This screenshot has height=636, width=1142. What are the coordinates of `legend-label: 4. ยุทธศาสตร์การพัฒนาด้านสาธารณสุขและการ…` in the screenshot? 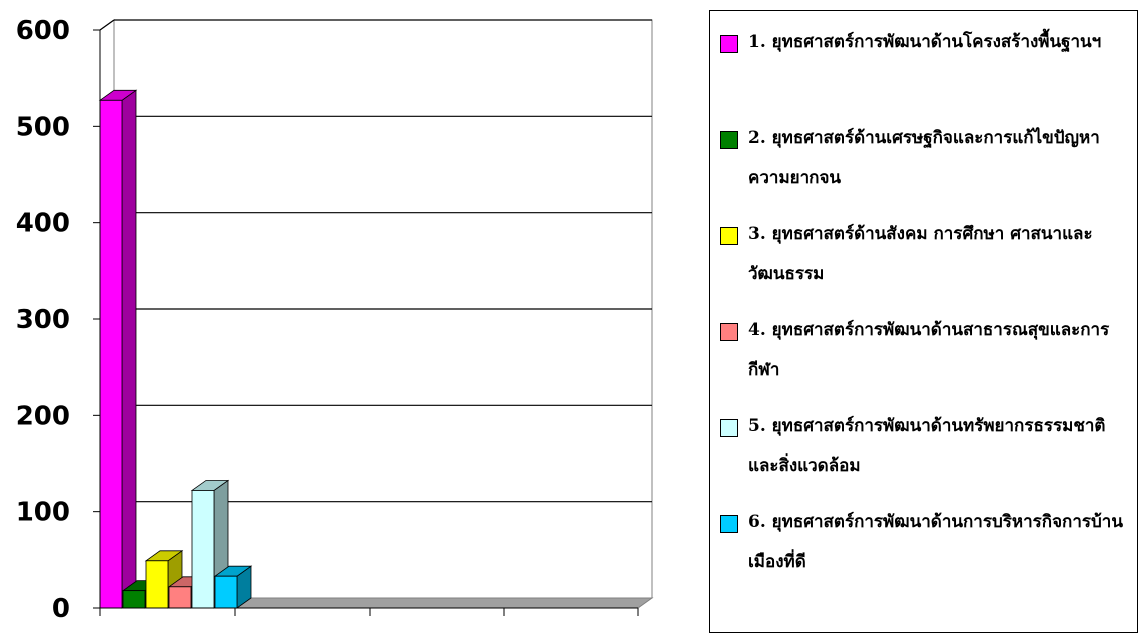 It's located at (929, 350).